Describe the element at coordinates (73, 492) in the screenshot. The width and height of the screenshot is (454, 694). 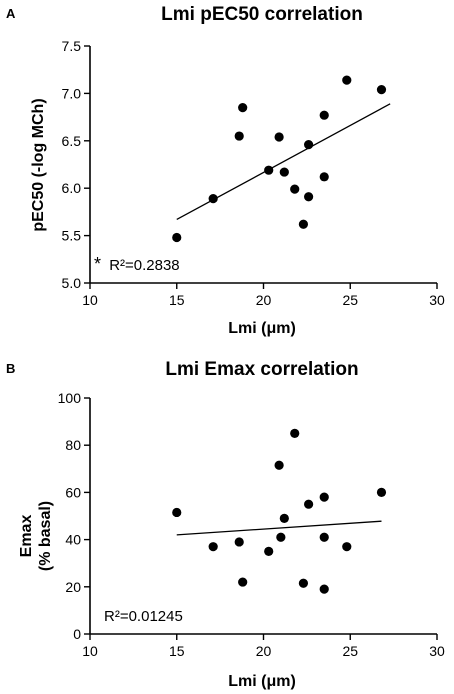
I see `panel-b-y-tick-label: 60` at that location.